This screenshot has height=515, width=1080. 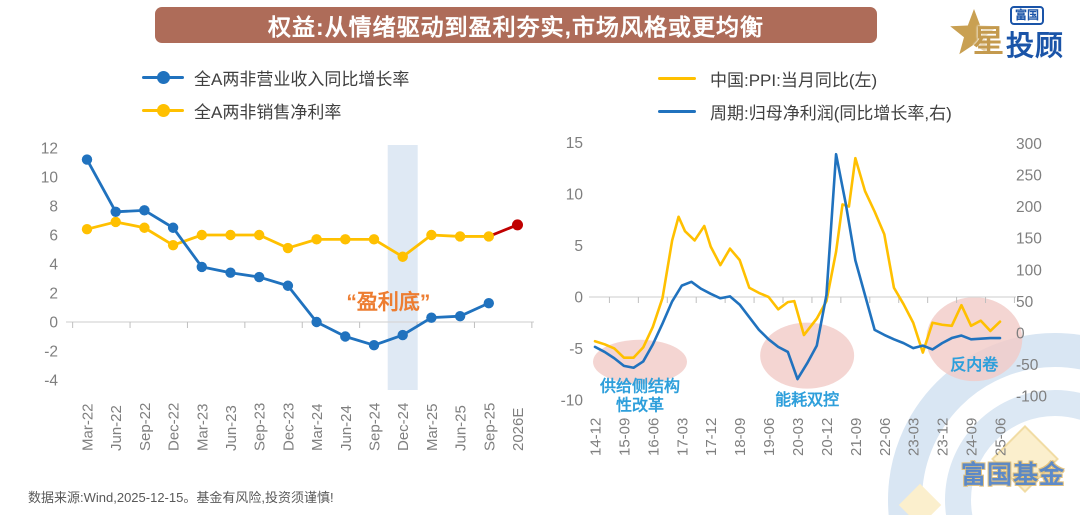 I want to click on footer-disclaimer: 数据来源:Wind,2025-12-15。基金有风险,投资须谨慎!, so click(x=181, y=497).